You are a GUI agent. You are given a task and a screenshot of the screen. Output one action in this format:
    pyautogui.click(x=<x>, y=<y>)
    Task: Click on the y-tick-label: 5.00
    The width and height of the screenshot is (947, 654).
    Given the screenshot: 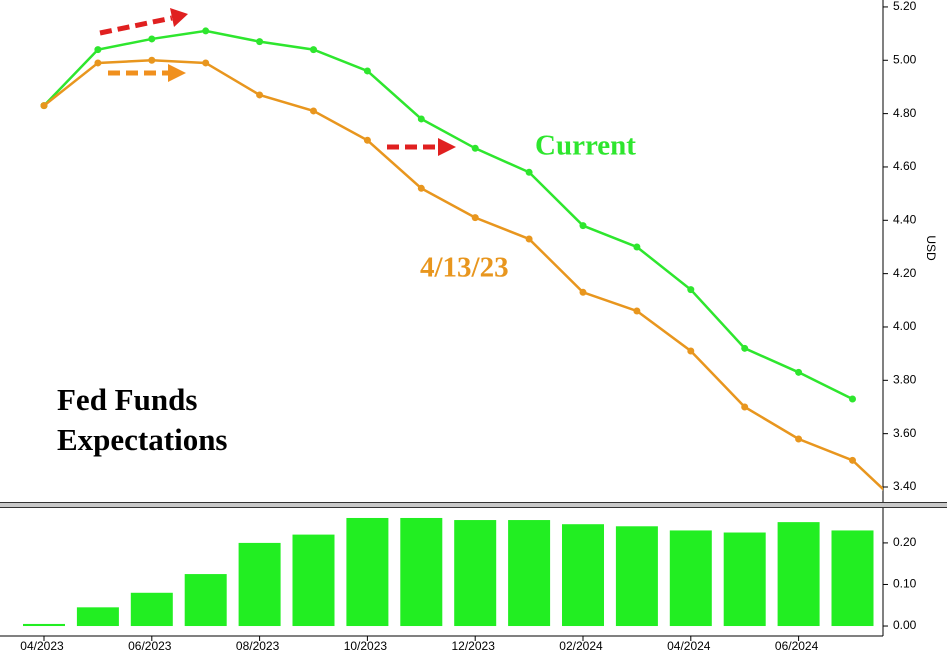 What is the action you would take?
    pyautogui.click(x=905, y=59)
    